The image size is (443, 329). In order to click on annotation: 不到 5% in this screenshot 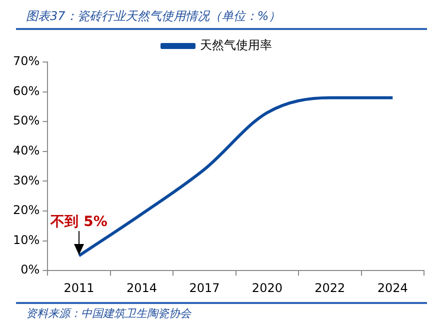, I will do `click(78, 222)`.